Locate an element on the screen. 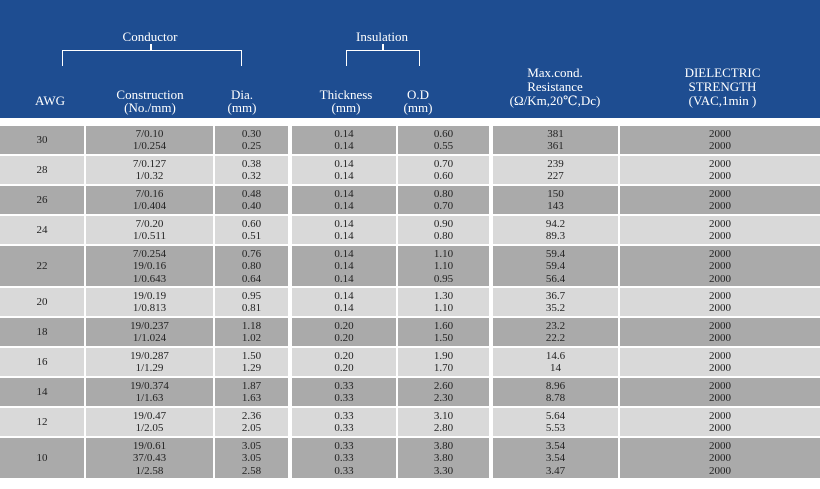 The image size is (820, 489). col-header-dielectric-unit: (VAC,1min ) is located at coordinates (722, 100).